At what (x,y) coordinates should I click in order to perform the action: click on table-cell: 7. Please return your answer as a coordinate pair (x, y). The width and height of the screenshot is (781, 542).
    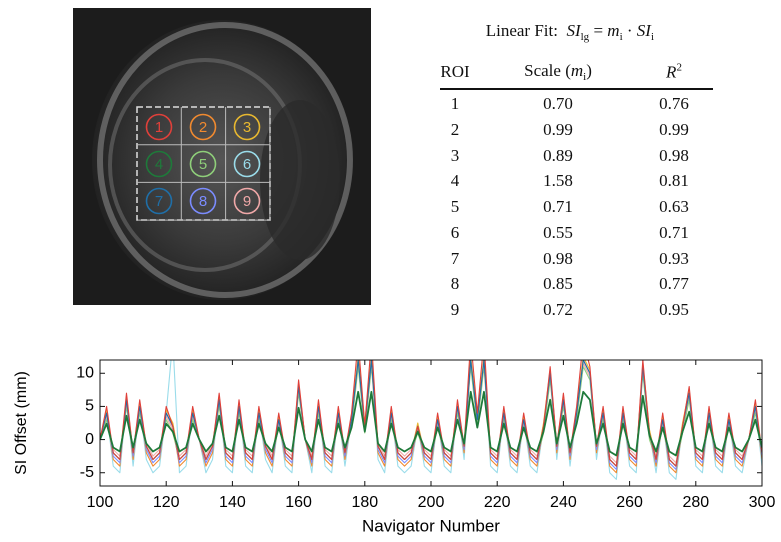
    Looking at the image, I should click on (455, 258).